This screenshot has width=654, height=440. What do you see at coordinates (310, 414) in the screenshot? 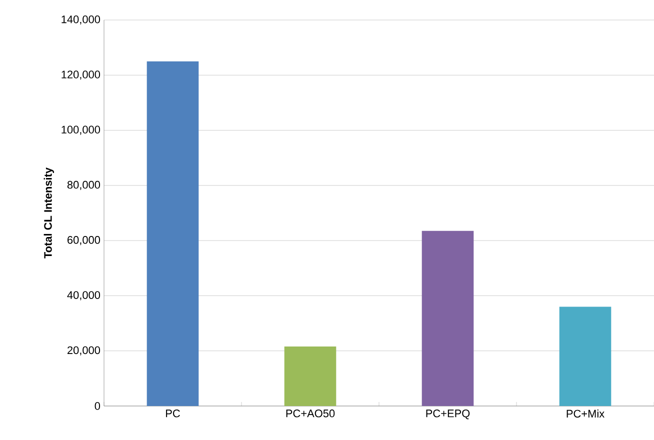
I see `x-tick-label: PC+AO50` at bounding box center [310, 414].